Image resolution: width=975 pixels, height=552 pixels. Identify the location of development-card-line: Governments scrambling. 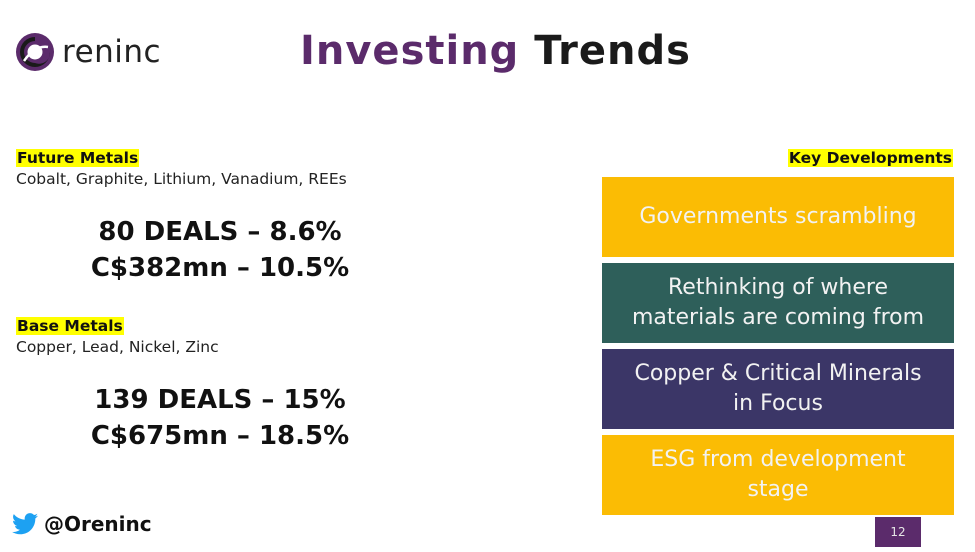
(778, 216).